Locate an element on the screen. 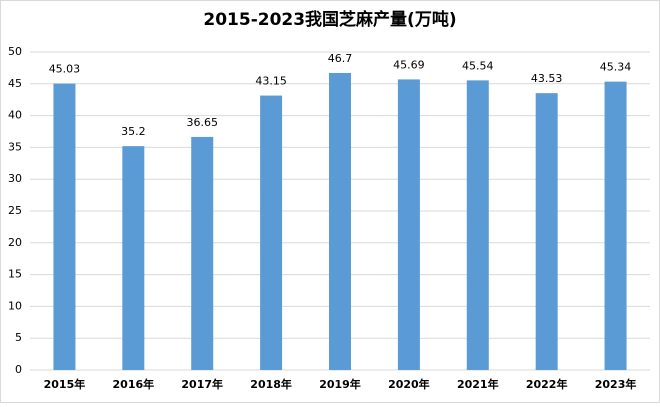  data-label: 46.7 is located at coordinates (340, 58).